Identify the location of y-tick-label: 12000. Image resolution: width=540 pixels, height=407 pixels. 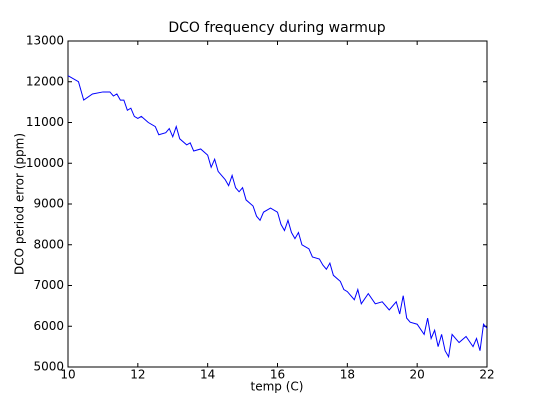
(45, 81).